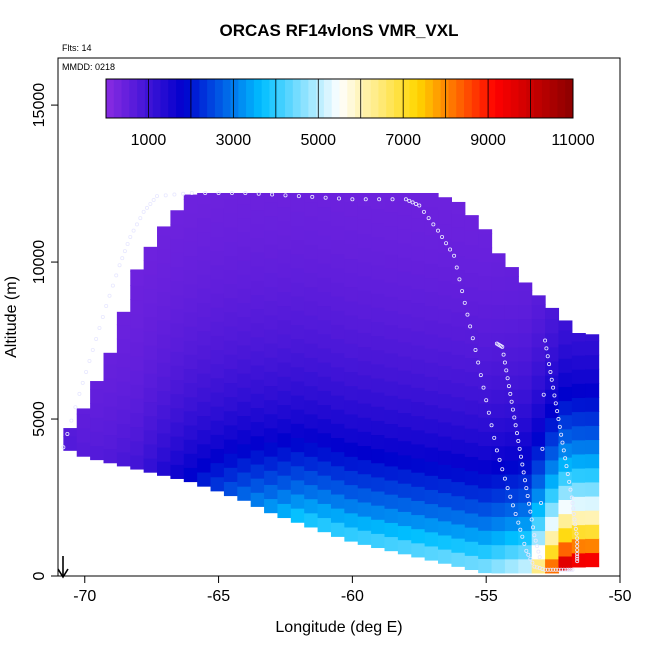 The width and height of the screenshot is (650, 650). What do you see at coordinates (39, 105) in the screenshot?
I see `y-tick-label: 15000` at bounding box center [39, 105].